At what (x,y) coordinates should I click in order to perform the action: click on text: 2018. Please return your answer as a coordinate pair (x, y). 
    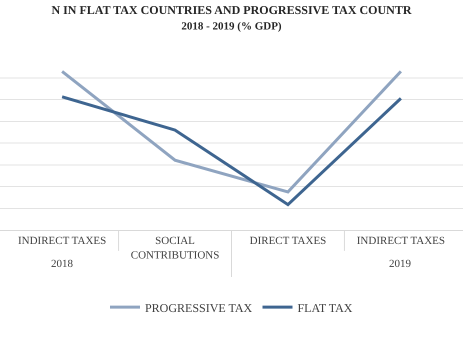
    Looking at the image, I should click on (62, 264).